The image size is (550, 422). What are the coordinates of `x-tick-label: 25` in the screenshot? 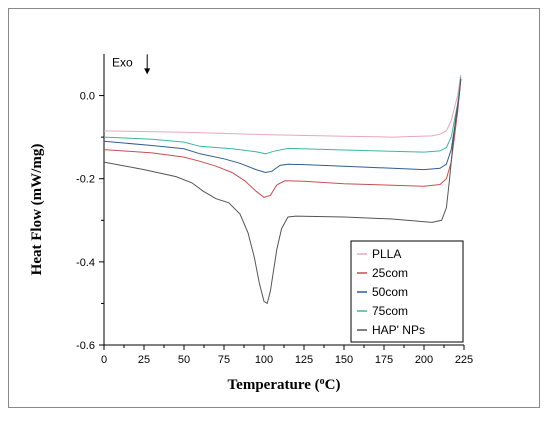 It's located at (144, 360).